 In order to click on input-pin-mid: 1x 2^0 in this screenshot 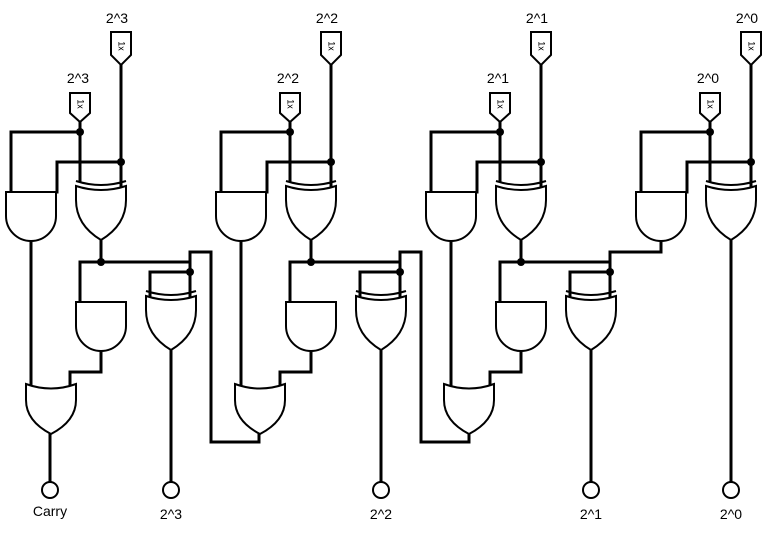, I will do `click(709, 97)`.